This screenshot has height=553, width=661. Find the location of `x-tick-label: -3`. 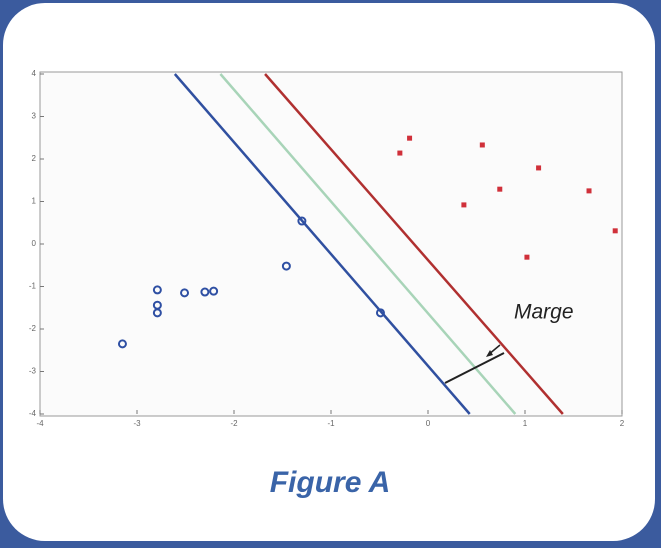

x-tick-label: -3 is located at coordinates (137, 423).